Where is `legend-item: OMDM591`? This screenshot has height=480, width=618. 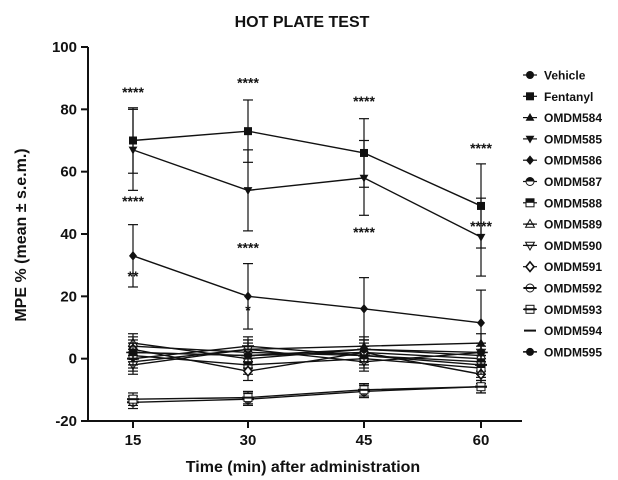
legend-item: OMDM591 is located at coordinates (562, 267).